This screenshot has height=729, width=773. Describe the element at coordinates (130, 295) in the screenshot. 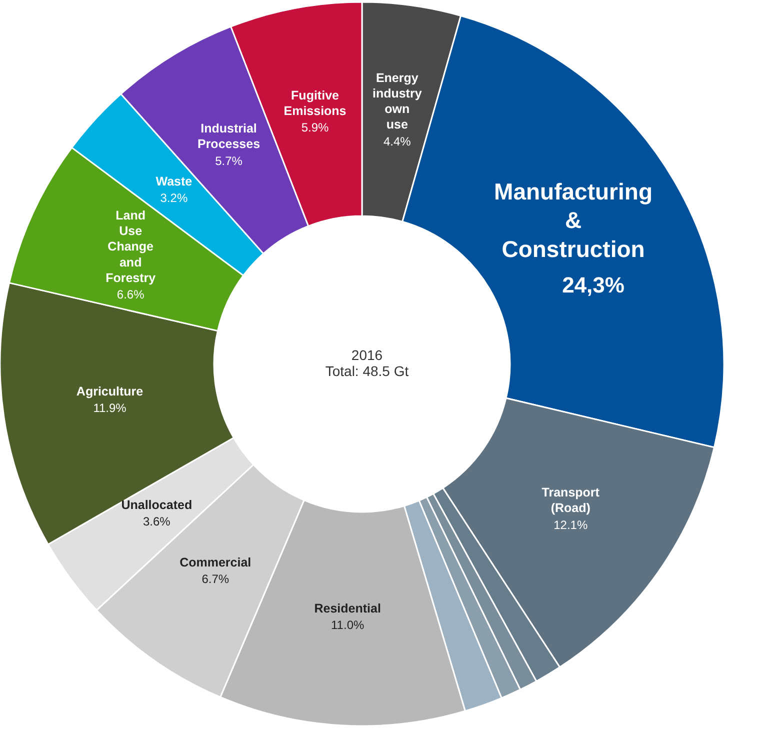

I see `data-label: 6.6%` at that location.